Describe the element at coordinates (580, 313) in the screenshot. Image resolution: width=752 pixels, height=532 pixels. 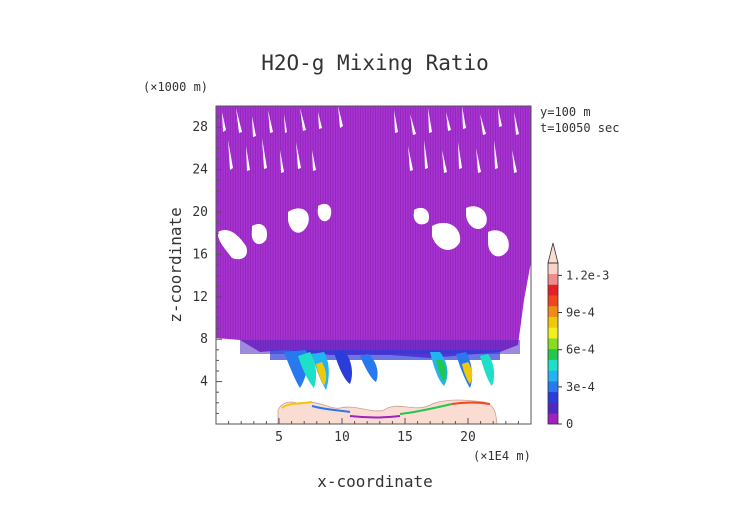
I see `colorbar-label: 9e-4` at that location.